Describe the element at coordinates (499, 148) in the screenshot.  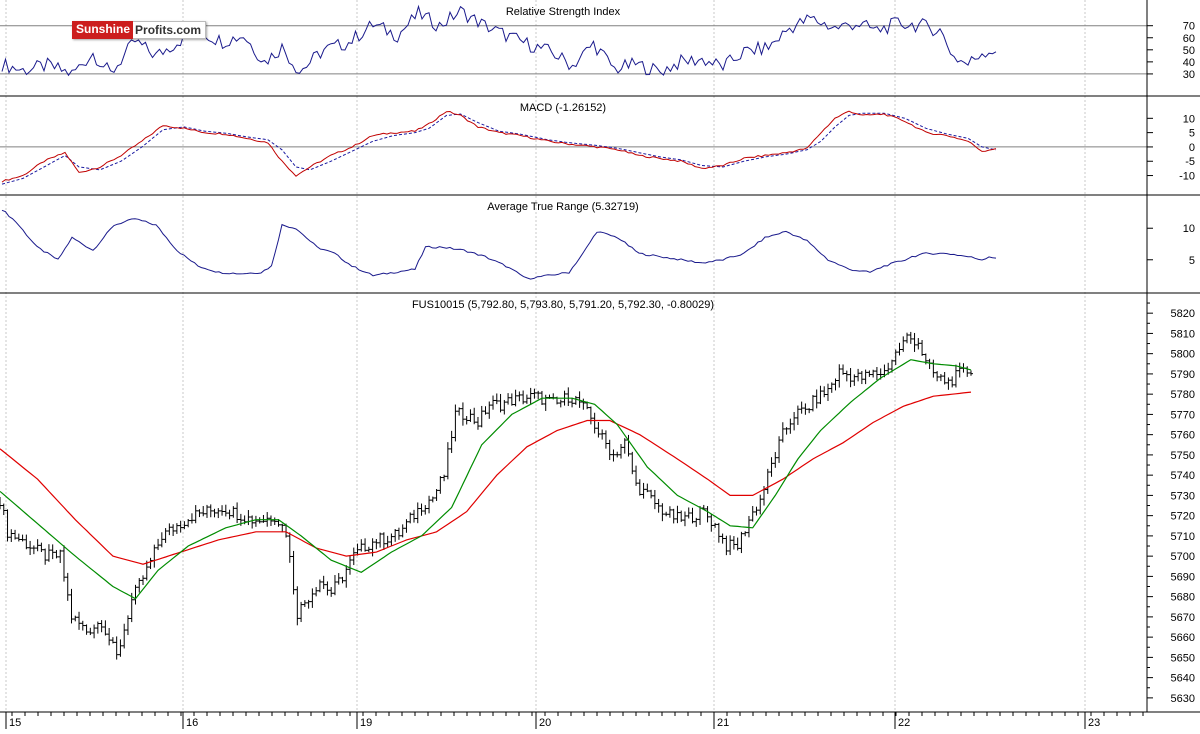
I see `macd-signal-line` at that location.